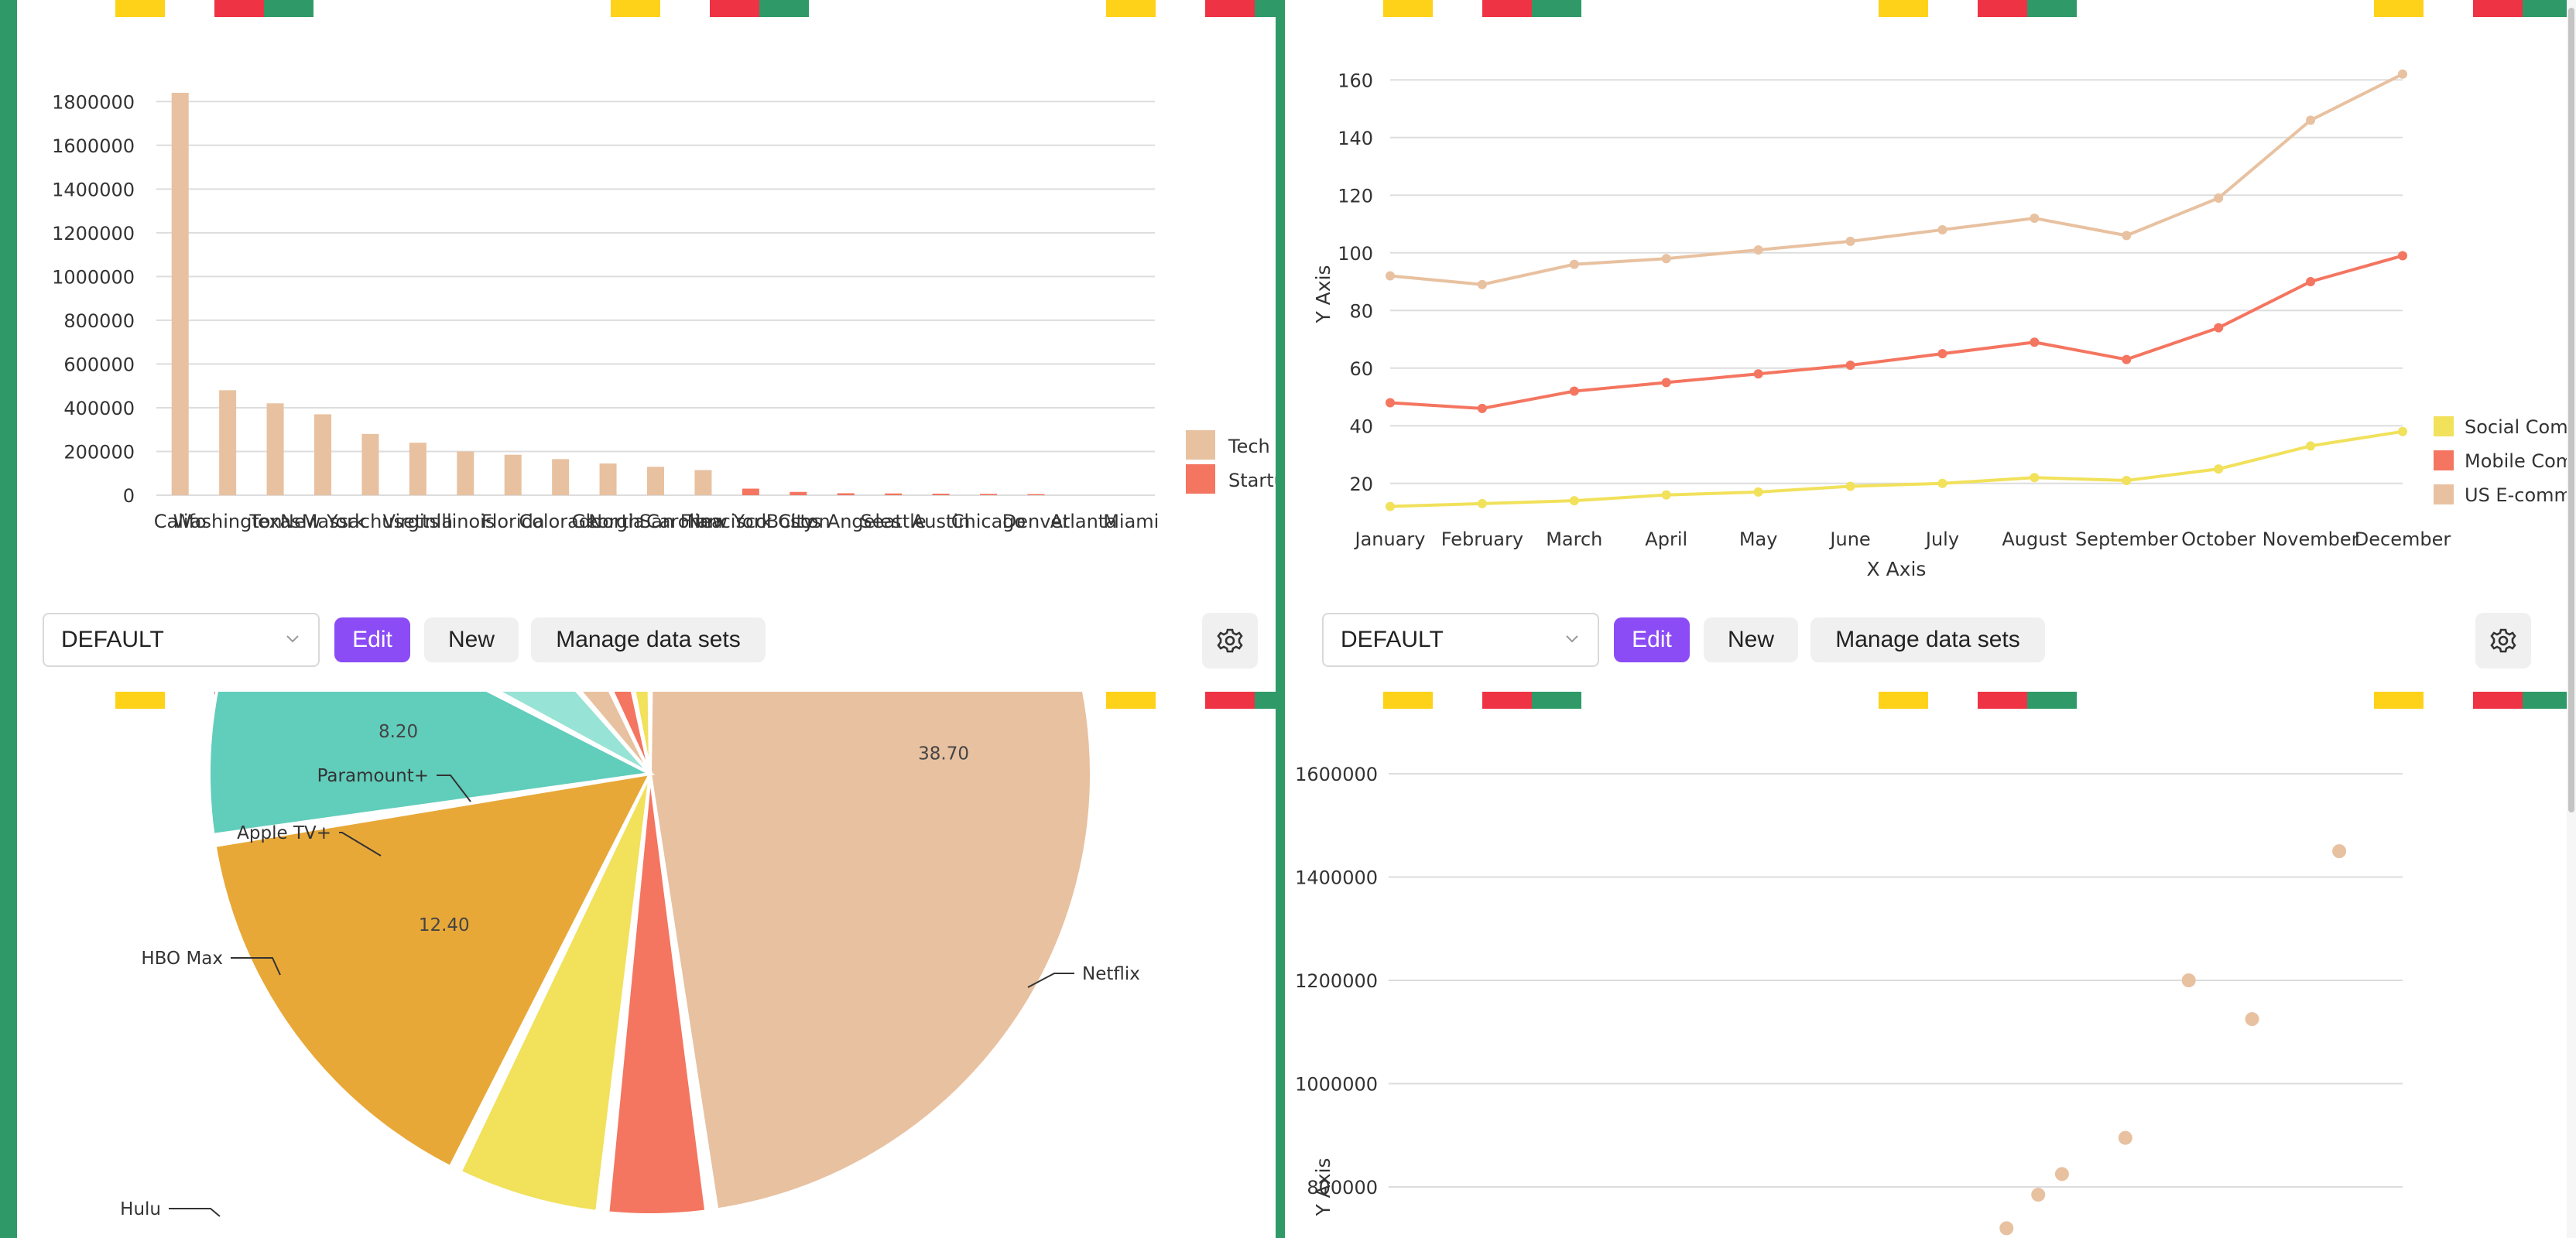 The image size is (2576, 1238). What do you see at coordinates (1111, 974) in the screenshot?
I see `slice-name-label: Netflix` at bounding box center [1111, 974].